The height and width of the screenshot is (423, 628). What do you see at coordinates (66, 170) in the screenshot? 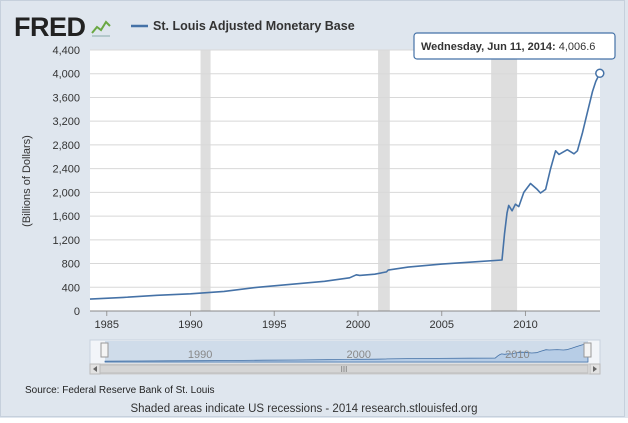
I see `y-tick-label: 2,400` at bounding box center [66, 170].